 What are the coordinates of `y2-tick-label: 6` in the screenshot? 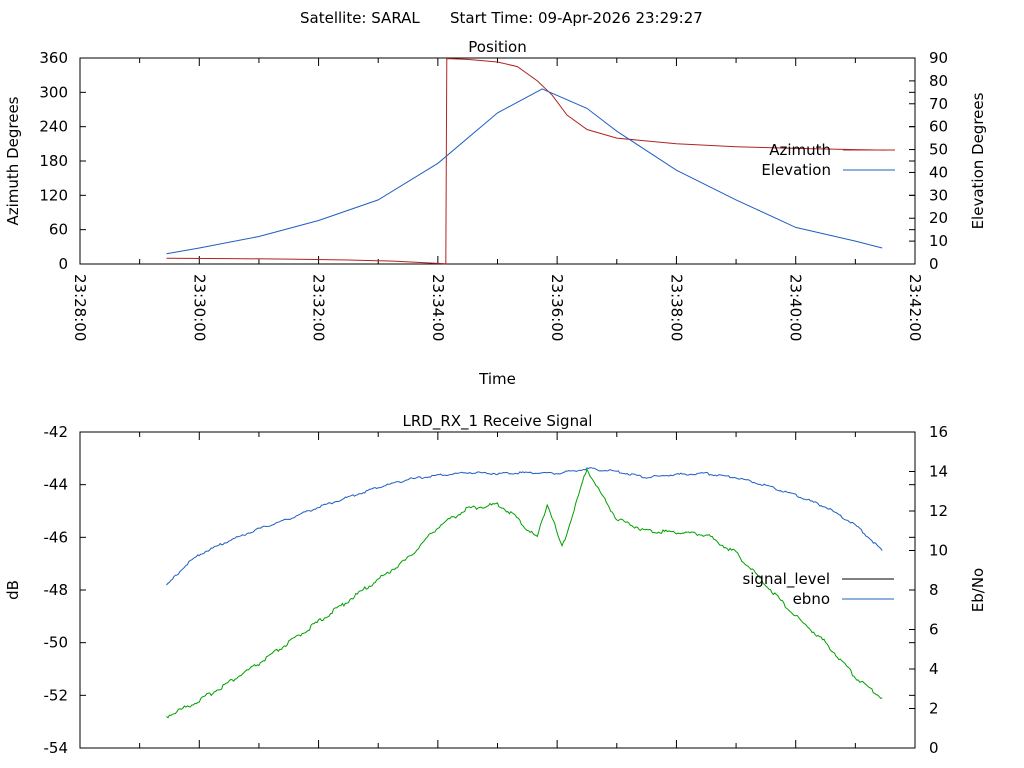 It's located at (934, 630).